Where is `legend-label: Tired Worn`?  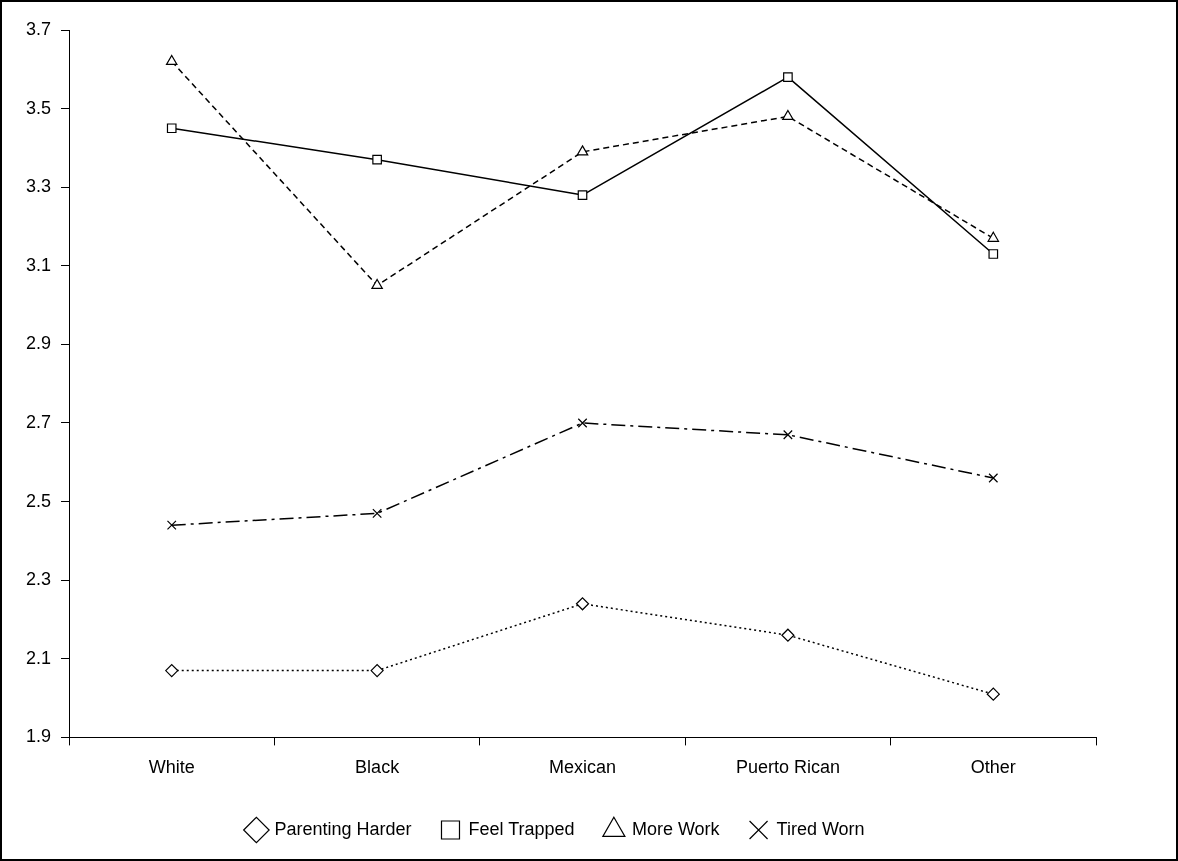
legend-label: Tired Worn is located at coordinates (820, 828).